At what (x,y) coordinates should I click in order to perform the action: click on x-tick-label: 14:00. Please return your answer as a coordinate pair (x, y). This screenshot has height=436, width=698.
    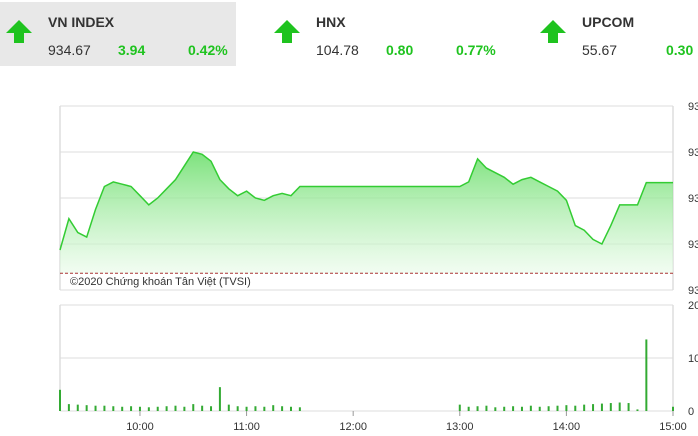
    Looking at the image, I should click on (567, 427).